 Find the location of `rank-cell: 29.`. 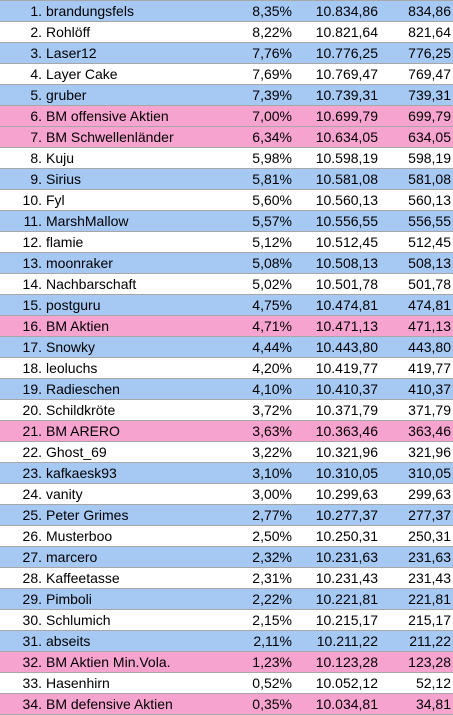

rank-cell: 29. is located at coordinates (22, 599).